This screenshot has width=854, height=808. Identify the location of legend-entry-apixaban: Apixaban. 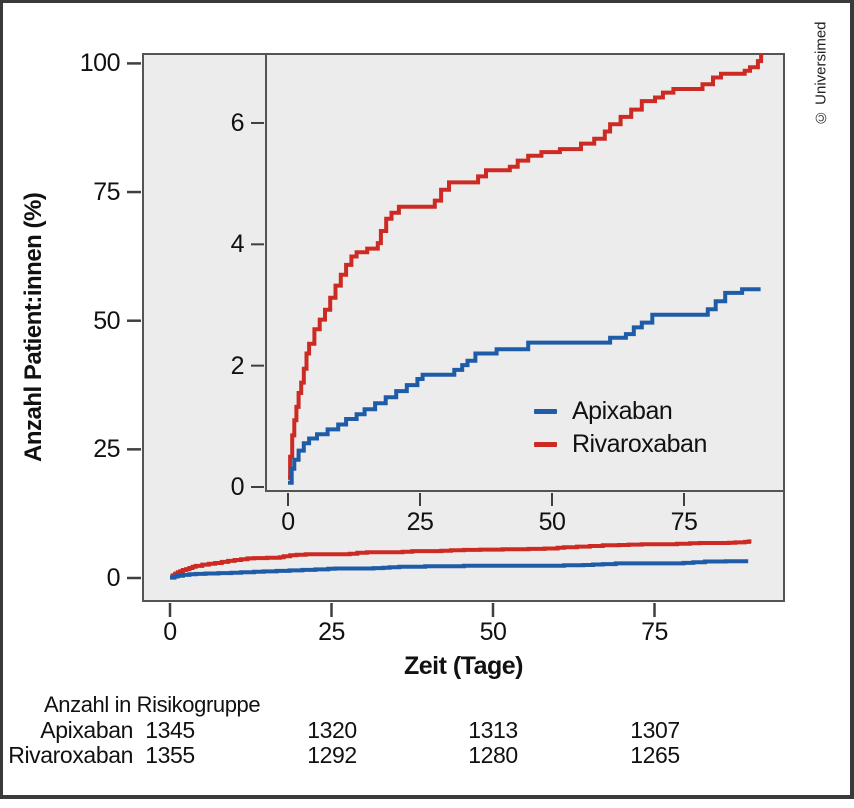
(603, 411).